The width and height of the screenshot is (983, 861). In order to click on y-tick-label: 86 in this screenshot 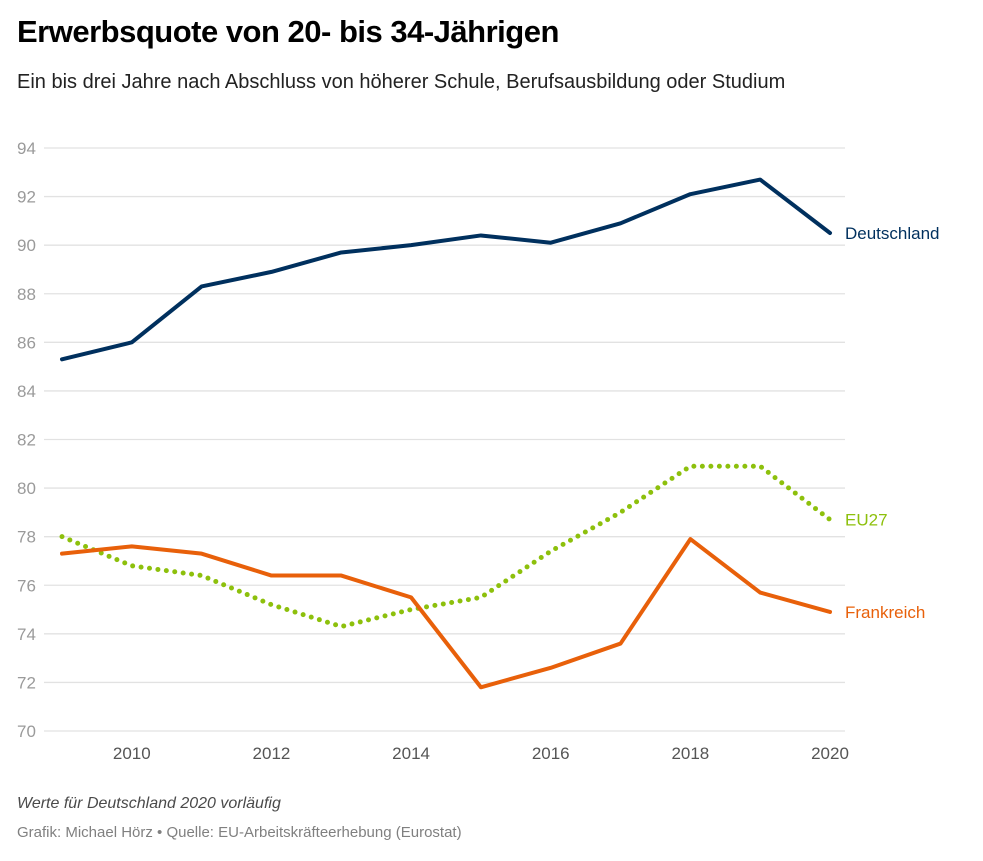, I will do `click(26, 342)`.